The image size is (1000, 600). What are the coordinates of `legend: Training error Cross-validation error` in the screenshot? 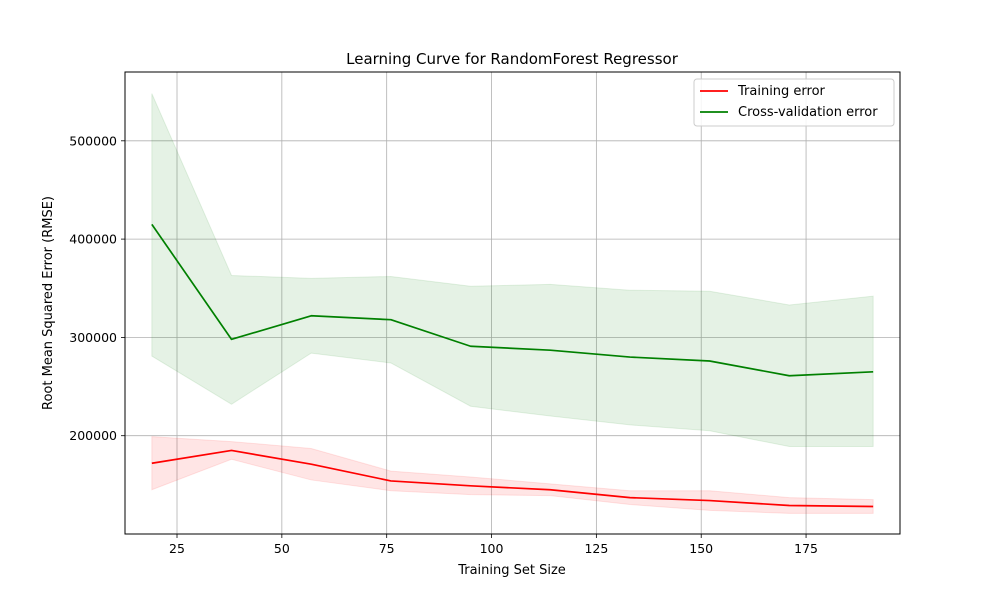 It's located at (794, 102).